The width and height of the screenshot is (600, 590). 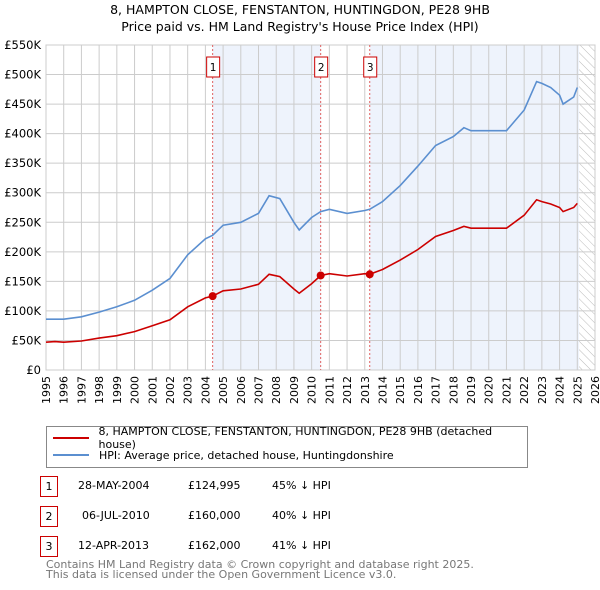 I want to click on x-tick-label: 2003, so click(x=188, y=390).